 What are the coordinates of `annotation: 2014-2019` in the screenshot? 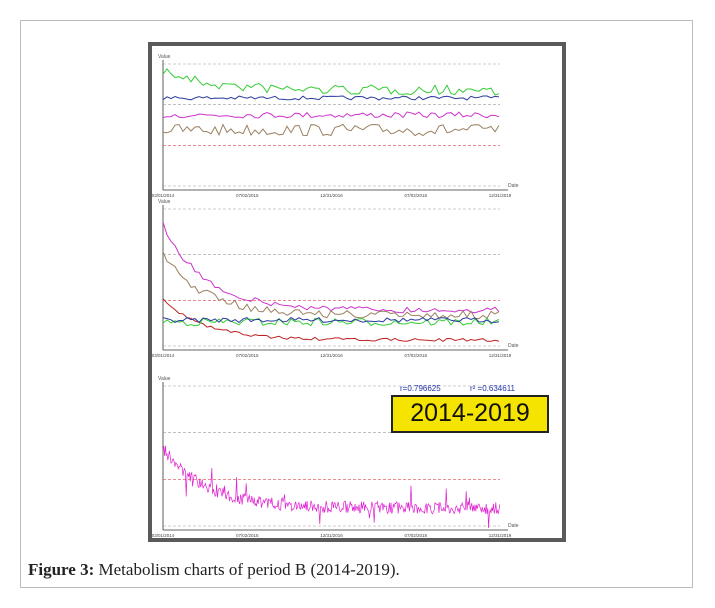 It's located at (470, 413).